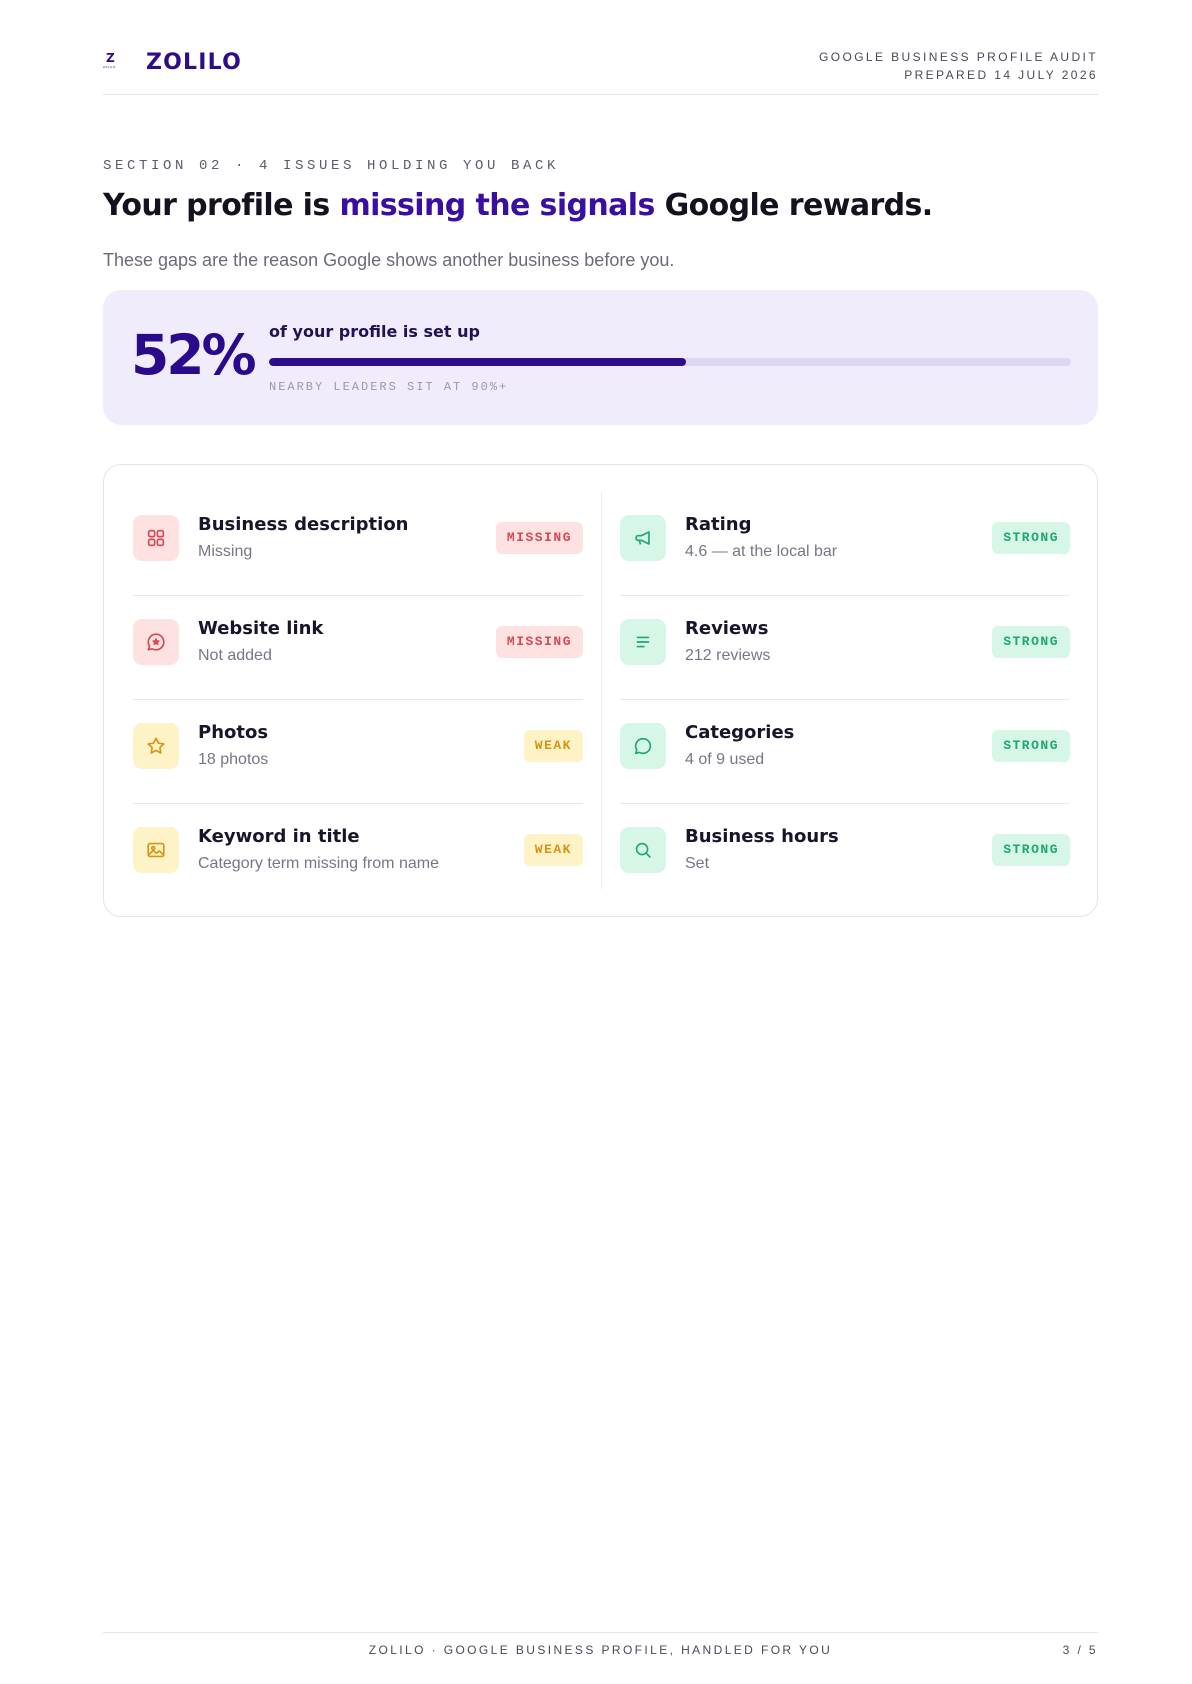 This screenshot has width=1192, height=1684. What do you see at coordinates (358, 752) in the screenshot?
I see `check-photos: Photos 18 photos WEAK` at bounding box center [358, 752].